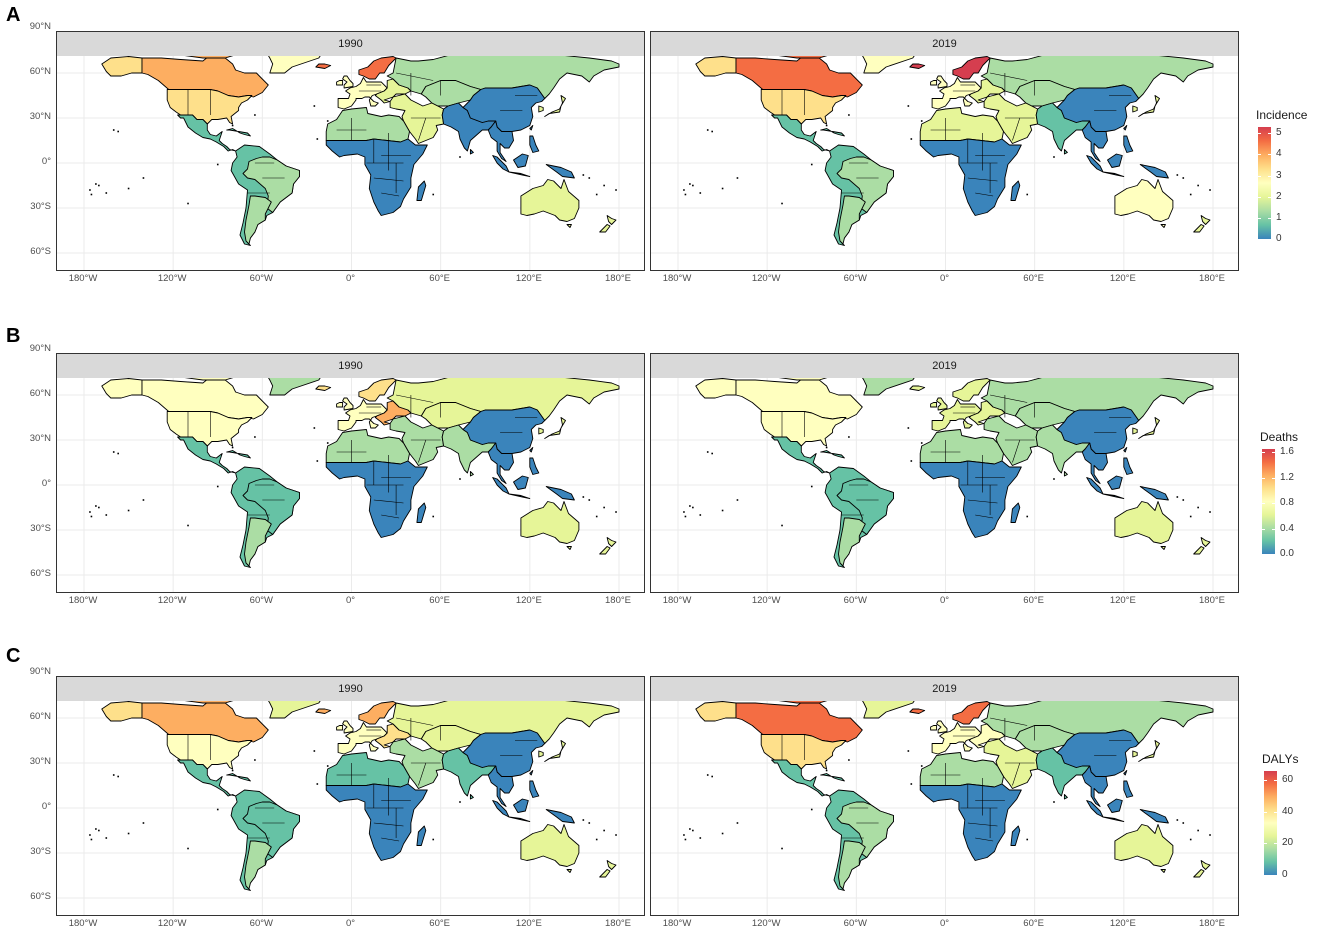  What do you see at coordinates (1288, 843) in the screenshot?
I see `legend-tick-label: 20` at bounding box center [1288, 843].